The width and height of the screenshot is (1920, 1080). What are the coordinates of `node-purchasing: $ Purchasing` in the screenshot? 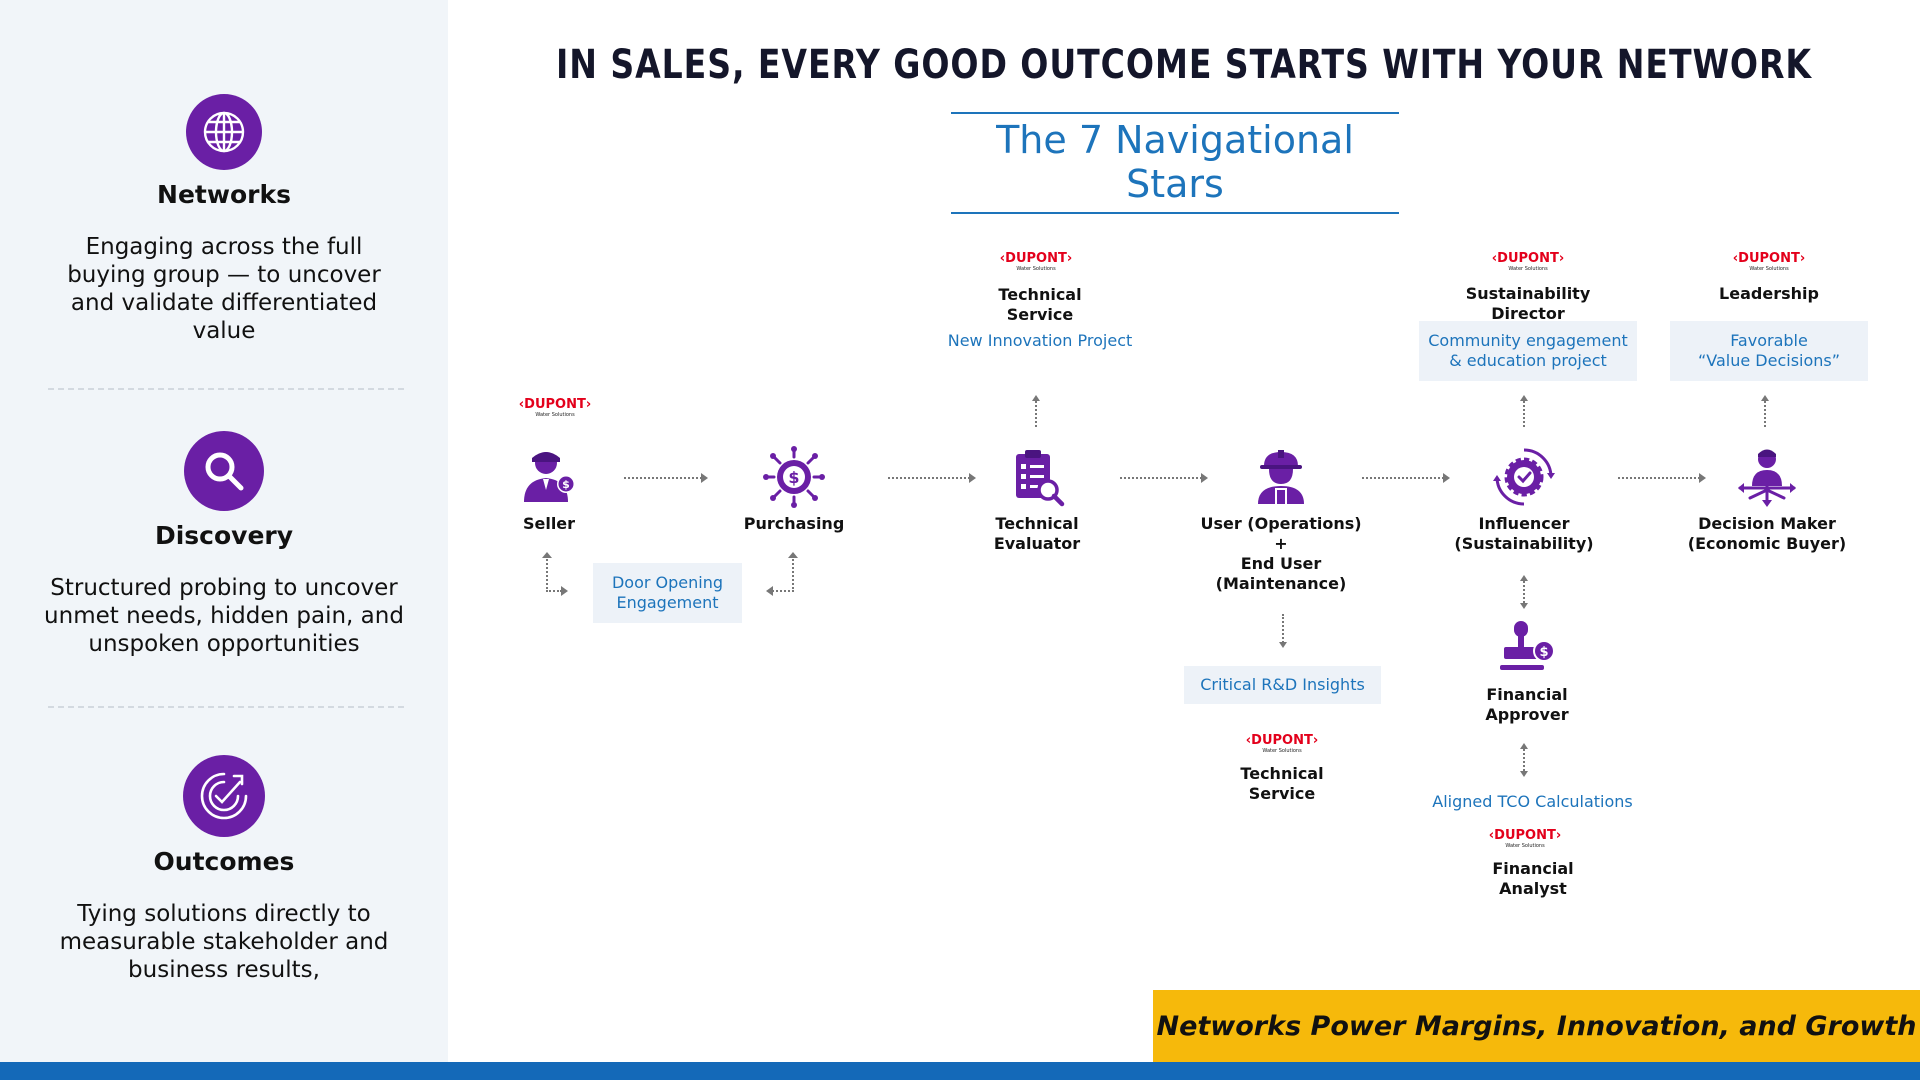 It's located at (794, 490).